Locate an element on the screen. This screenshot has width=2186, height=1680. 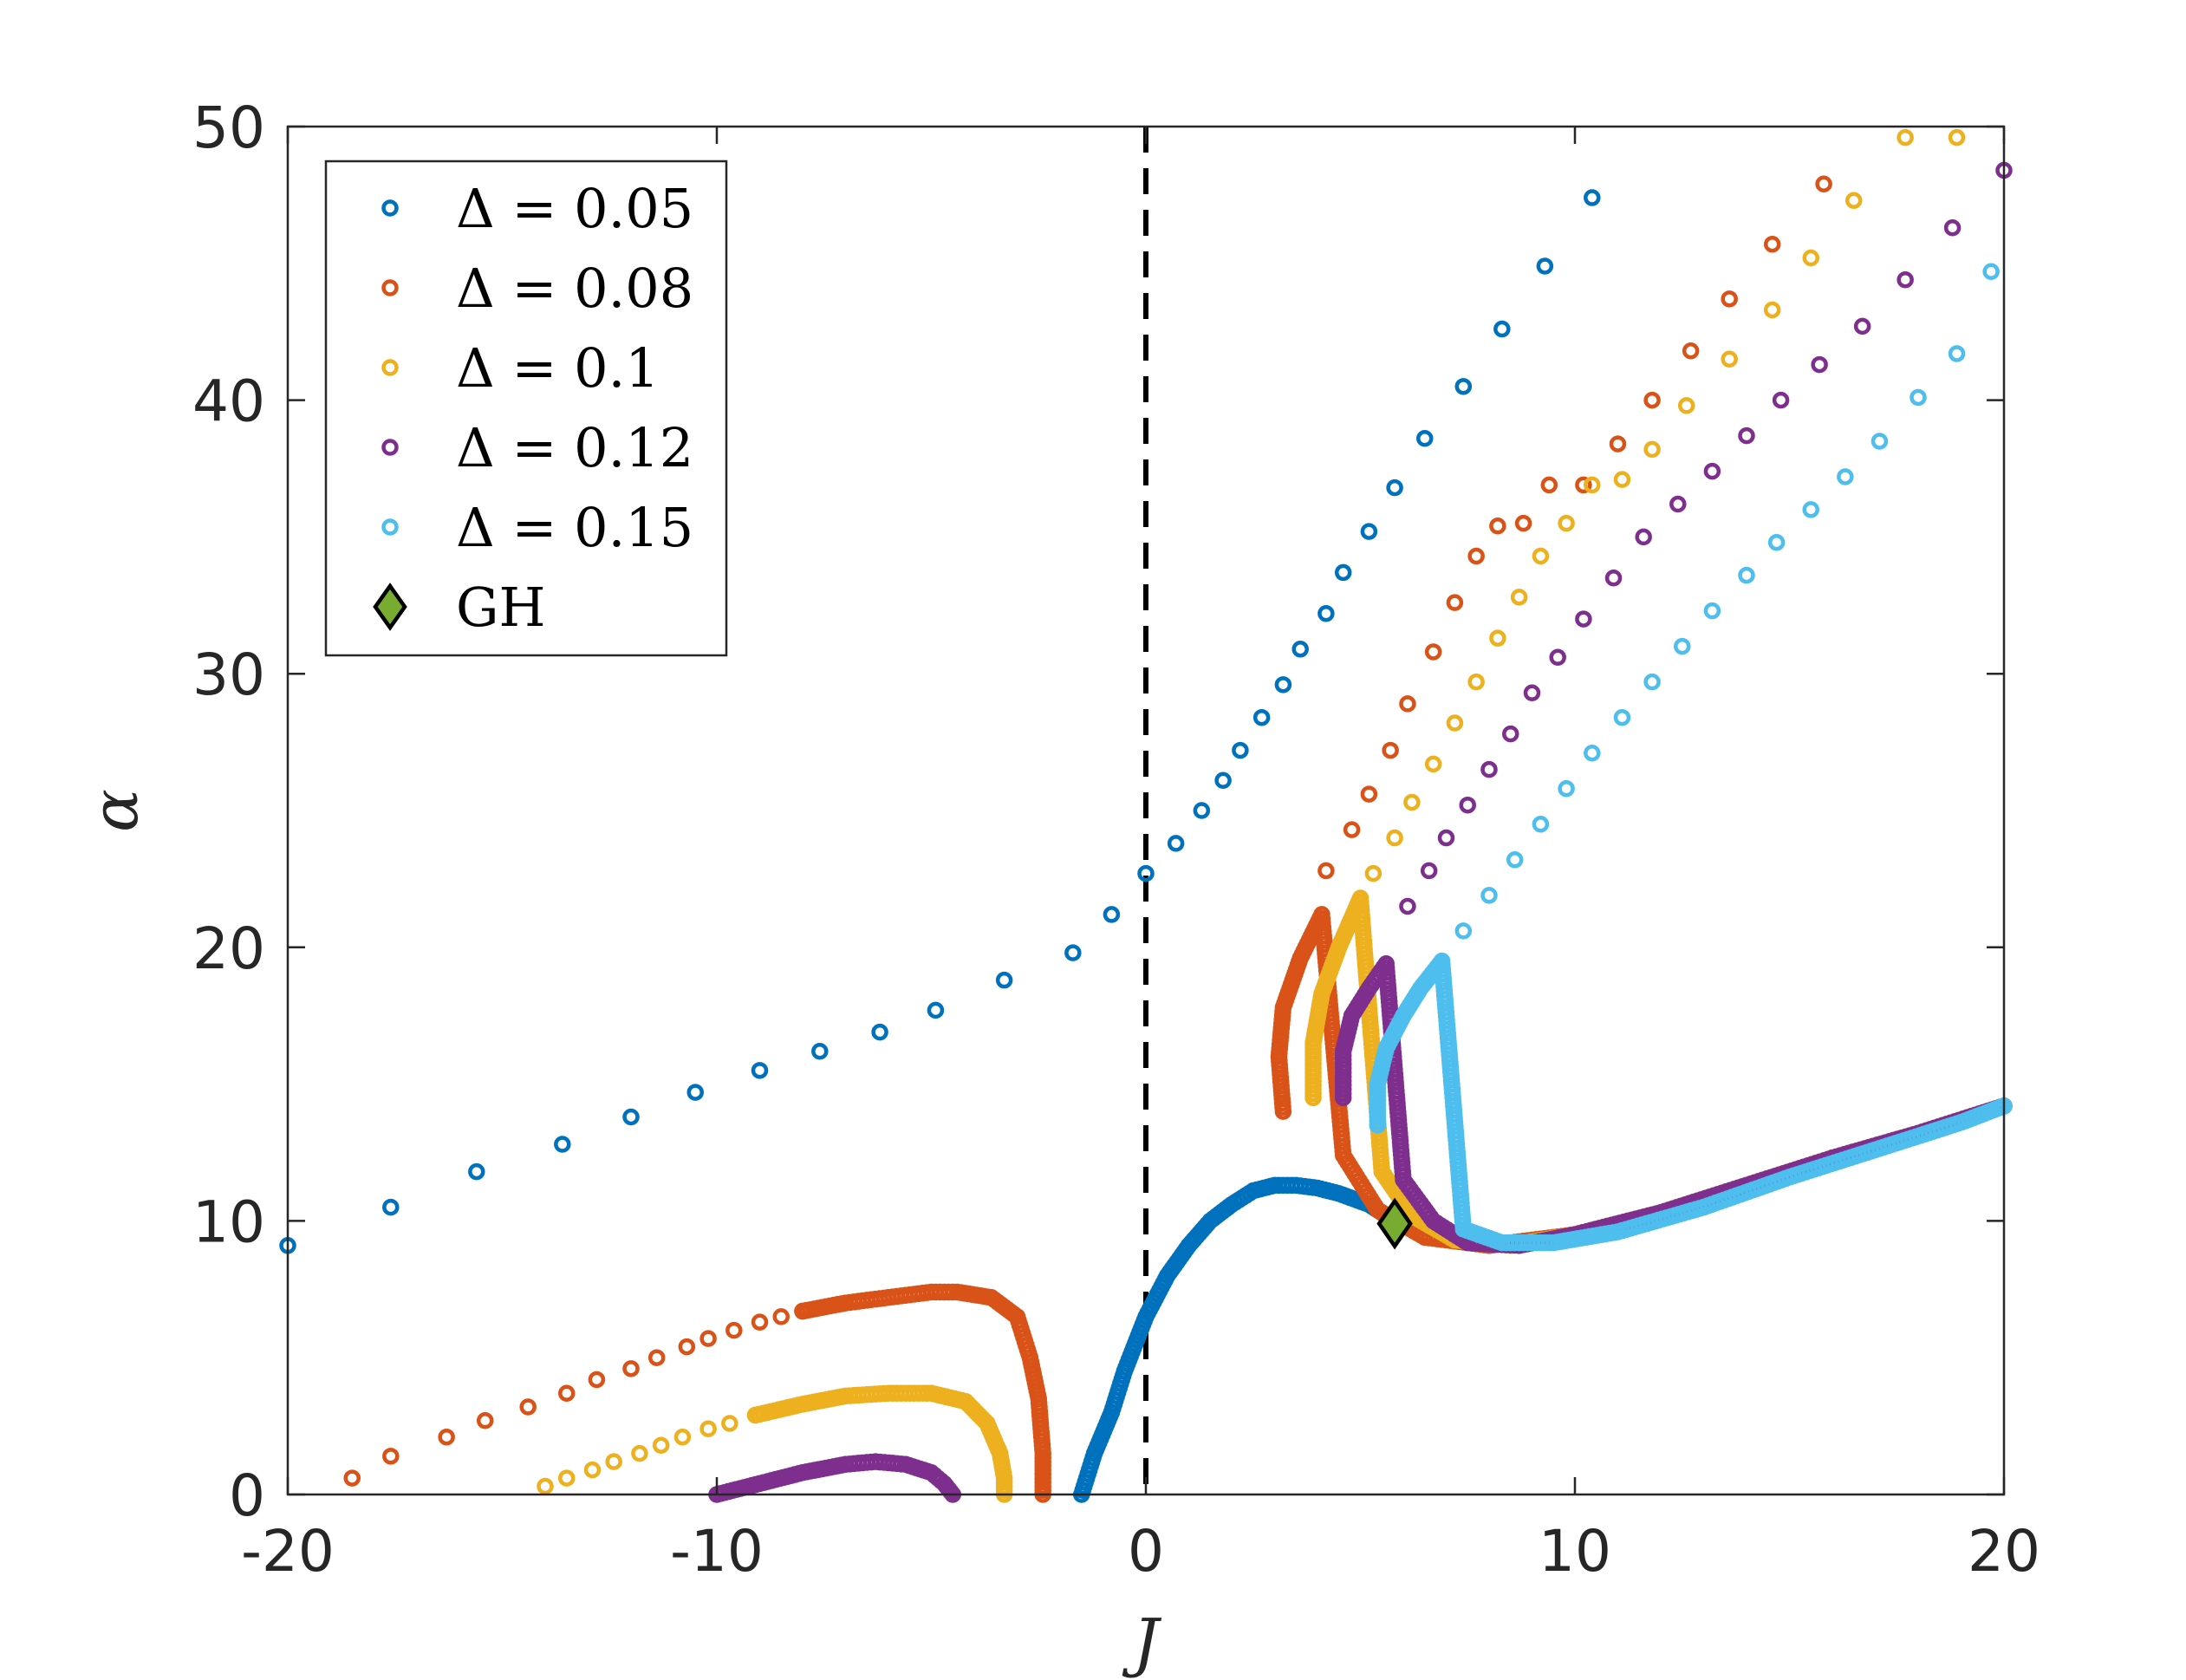
y-tick-label: 40 is located at coordinates (228, 401).